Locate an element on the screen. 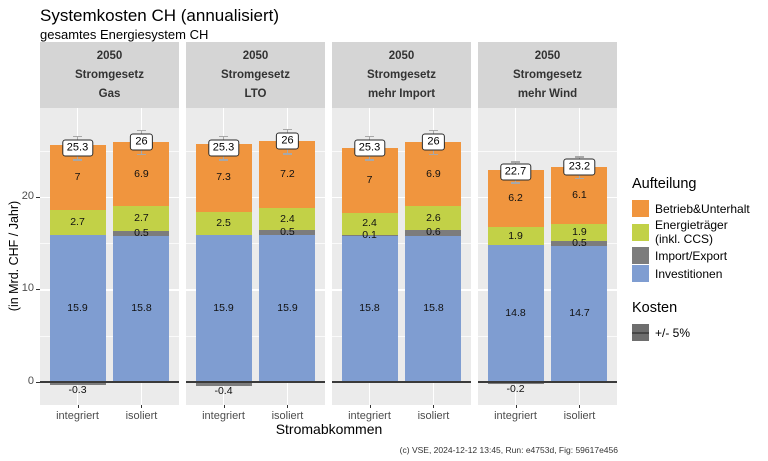  facet-strip-label: Stromgesetz is located at coordinates (547, 74).